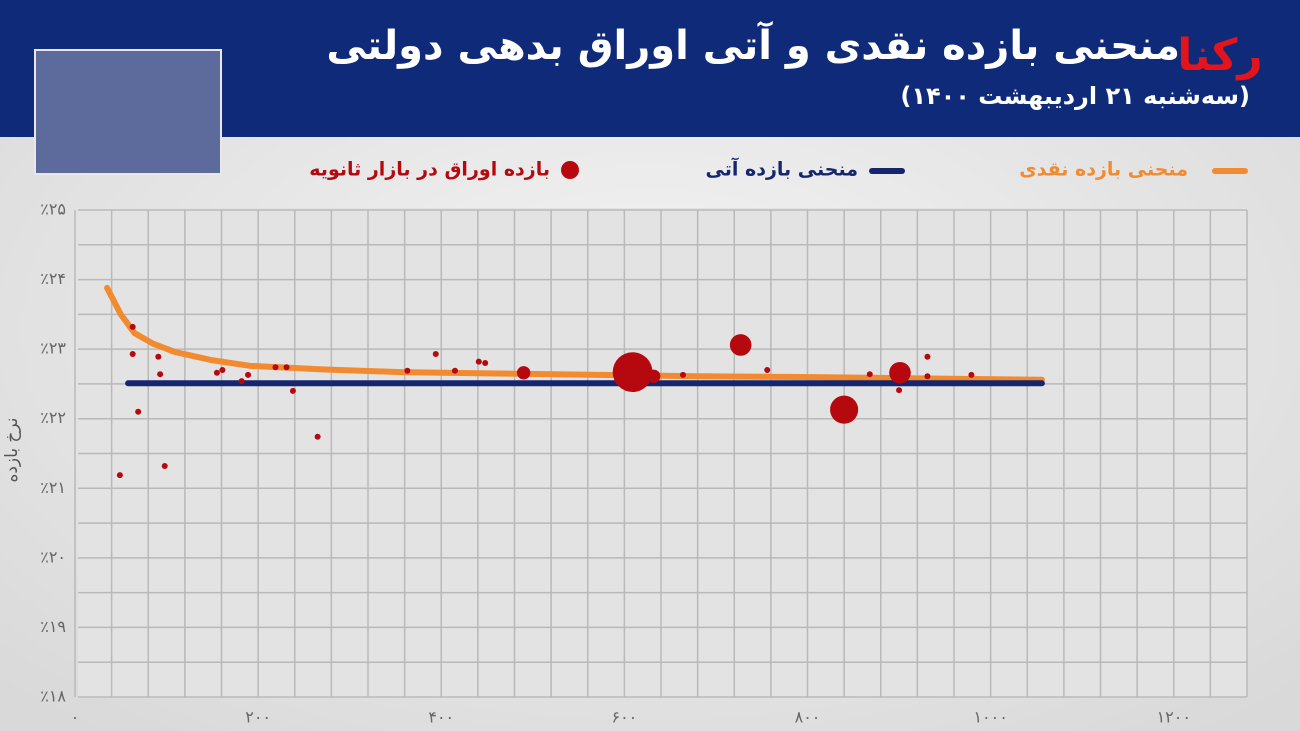 The width and height of the screenshot is (1300, 731). I want to click on chart-title: منحنی بازده نقدی و آتی اوراق بدهی دولتی, so click(753, 44).